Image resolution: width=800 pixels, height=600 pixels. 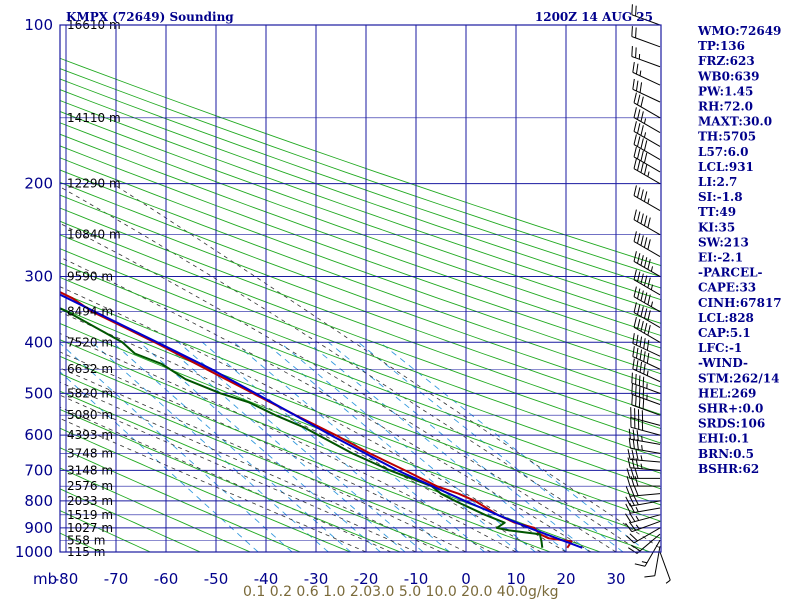 What do you see at coordinates (466, 579) in the screenshot?
I see `temperature-tick-label: 0` at bounding box center [466, 579].